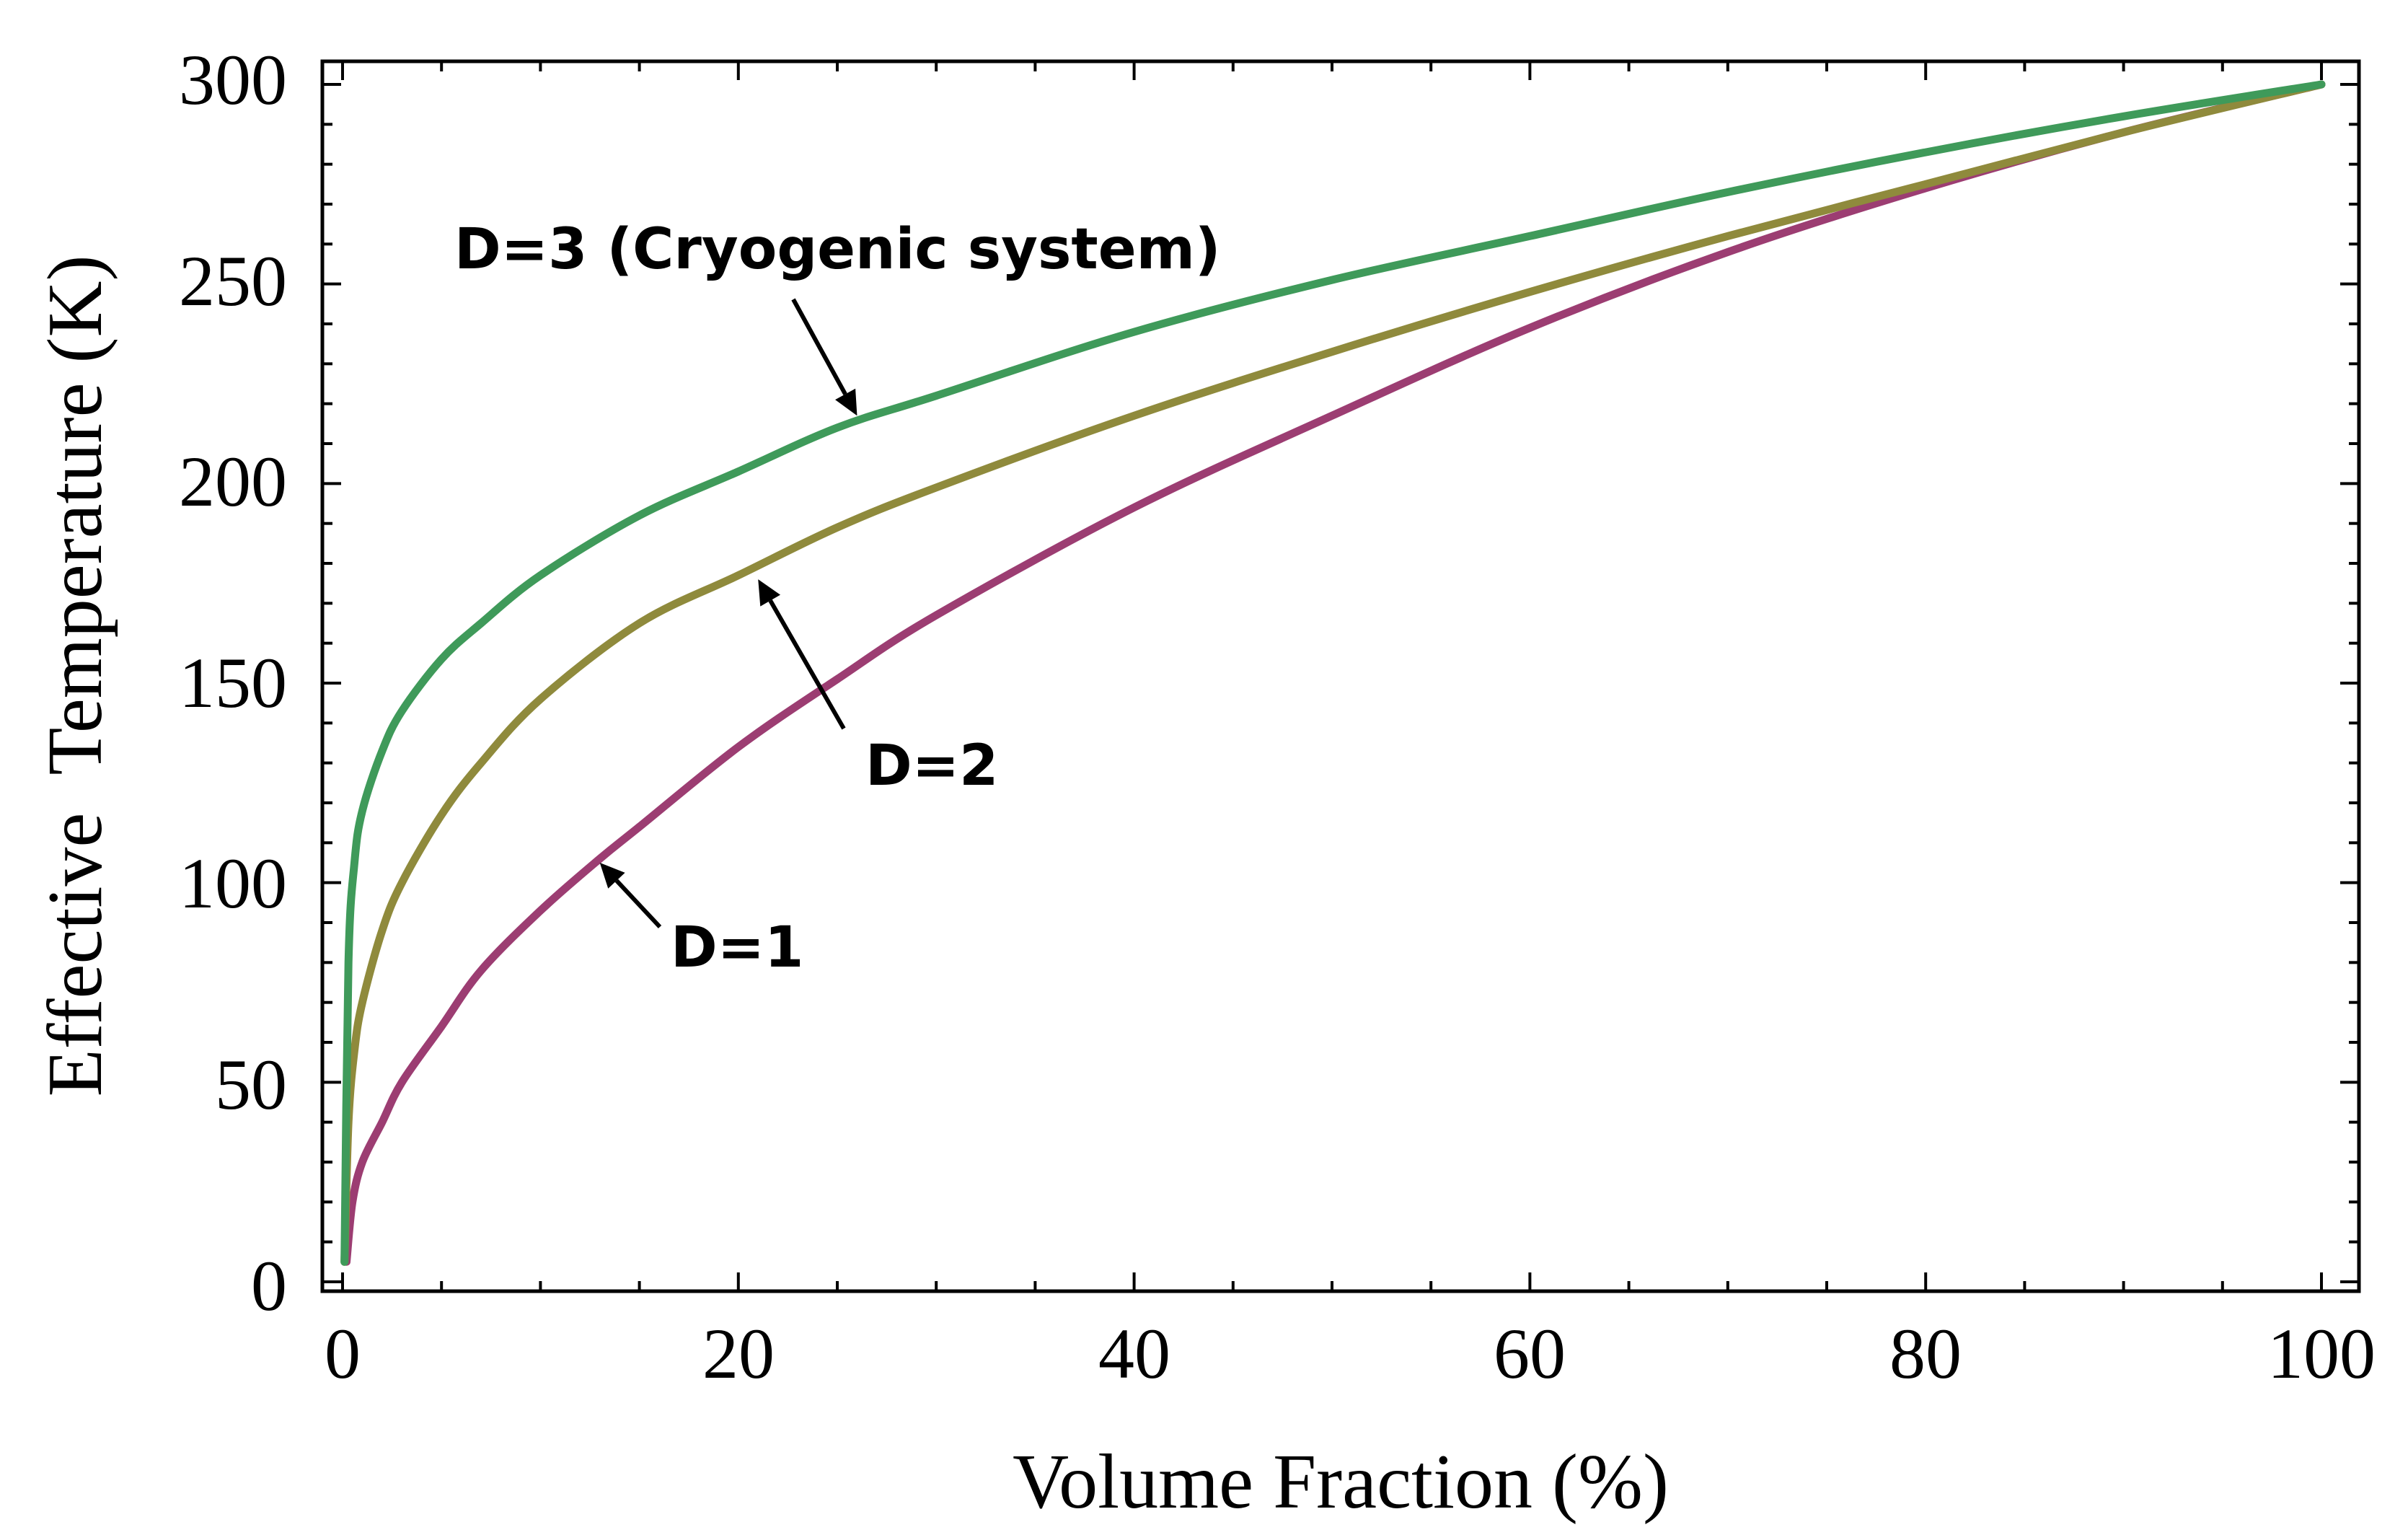  I want to click on annotation-label-d3: D=3 (Cryogenic system), so click(838, 250).